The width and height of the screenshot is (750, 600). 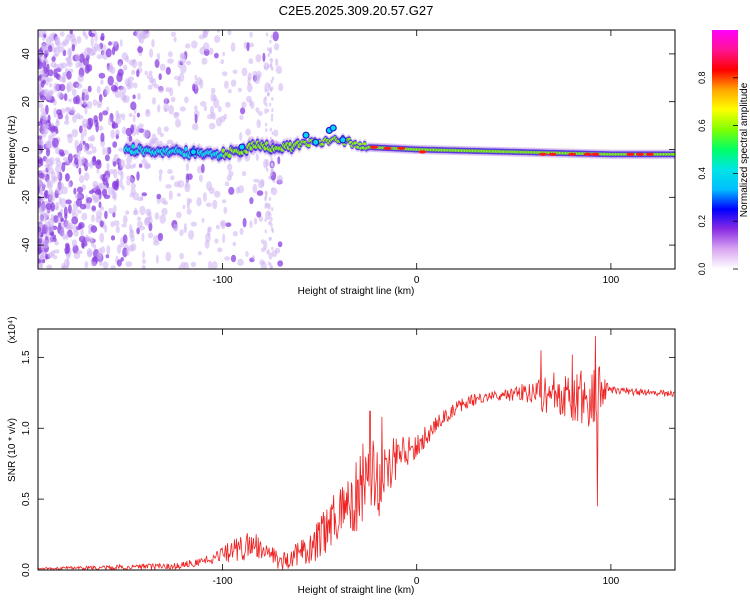 What do you see at coordinates (26, 54) in the screenshot?
I see `y-tick-label: 40` at bounding box center [26, 54].